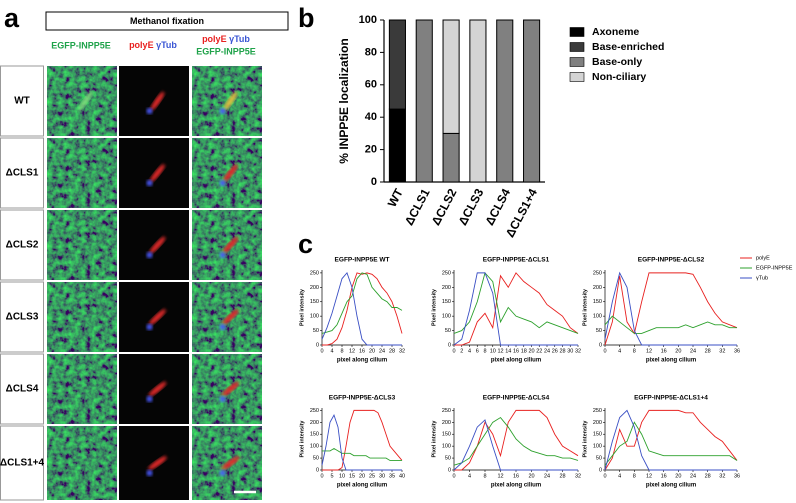 The image size is (796, 503). What do you see at coordinates (395, 198) in the screenshot?
I see `x-tick-label: WT` at bounding box center [395, 198].